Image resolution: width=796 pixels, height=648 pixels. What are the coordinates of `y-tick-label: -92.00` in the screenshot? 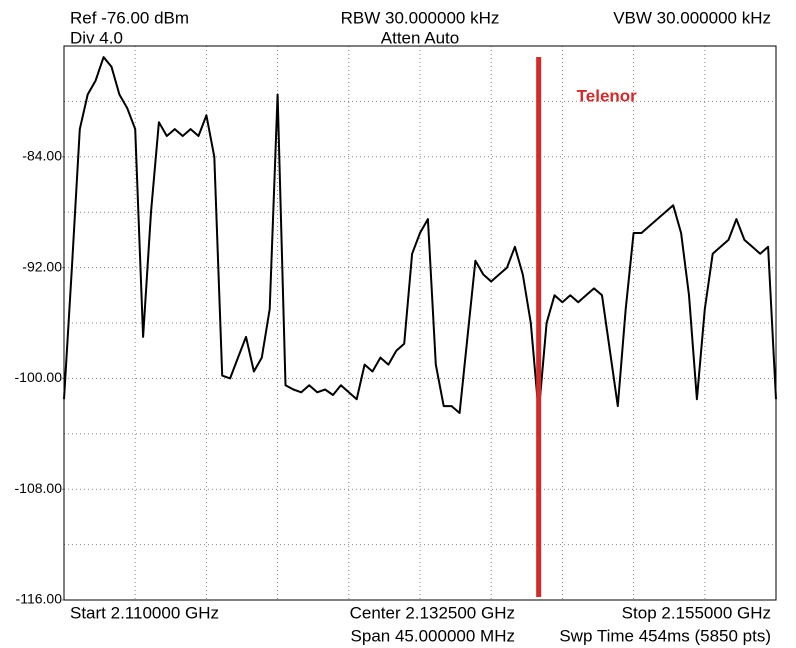 It's located at (42, 266).